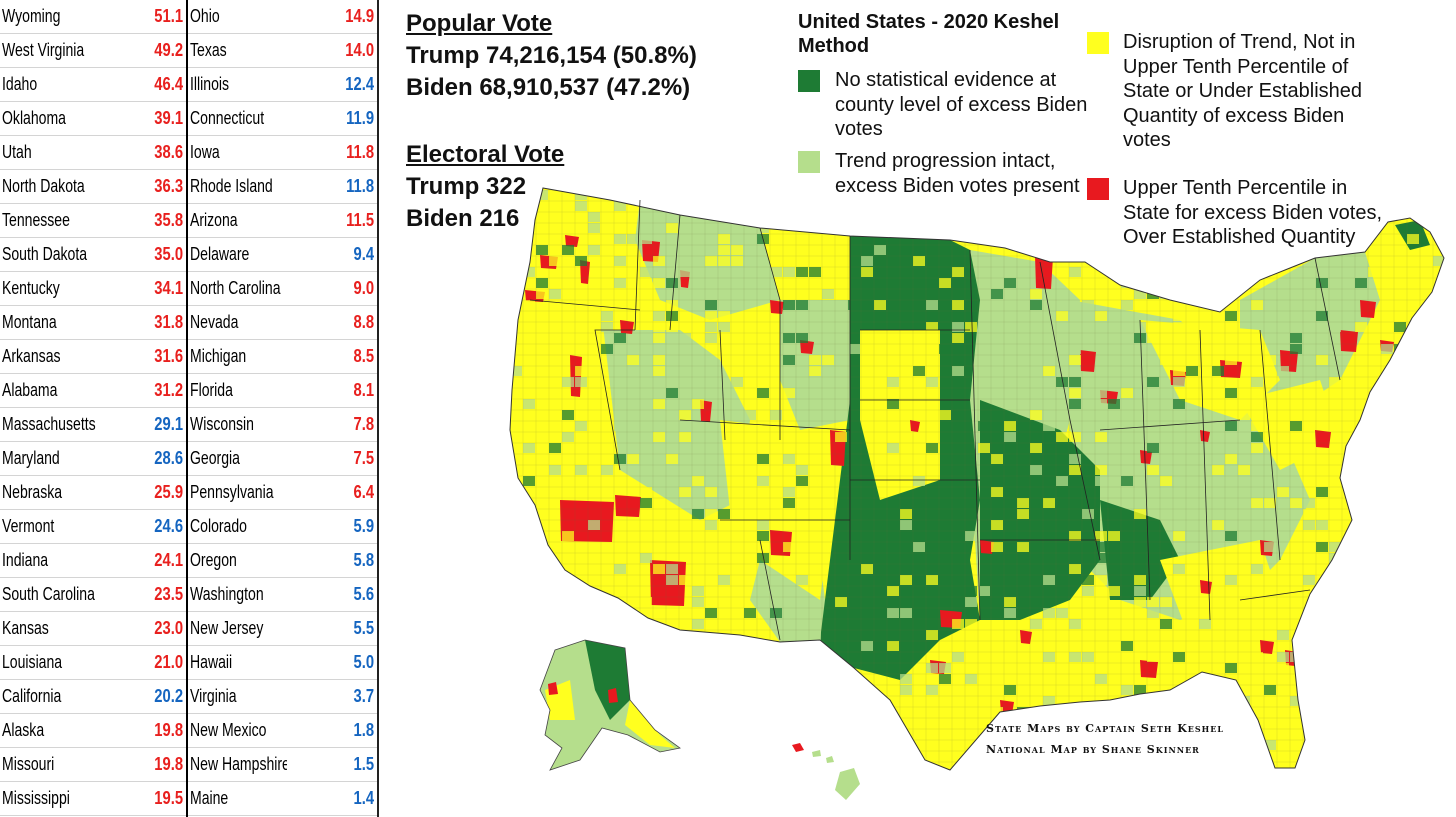 This screenshot has width=1456, height=817. What do you see at coordinates (360, 152) in the screenshot?
I see `state-value: 11.8` at bounding box center [360, 152].